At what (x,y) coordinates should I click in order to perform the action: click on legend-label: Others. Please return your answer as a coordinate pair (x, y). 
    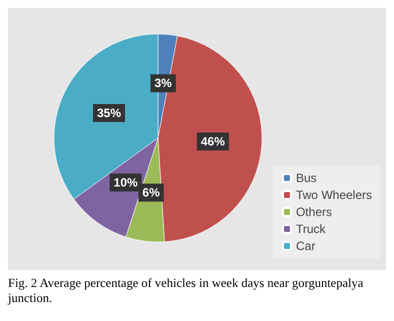
    Looking at the image, I should click on (314, 212).